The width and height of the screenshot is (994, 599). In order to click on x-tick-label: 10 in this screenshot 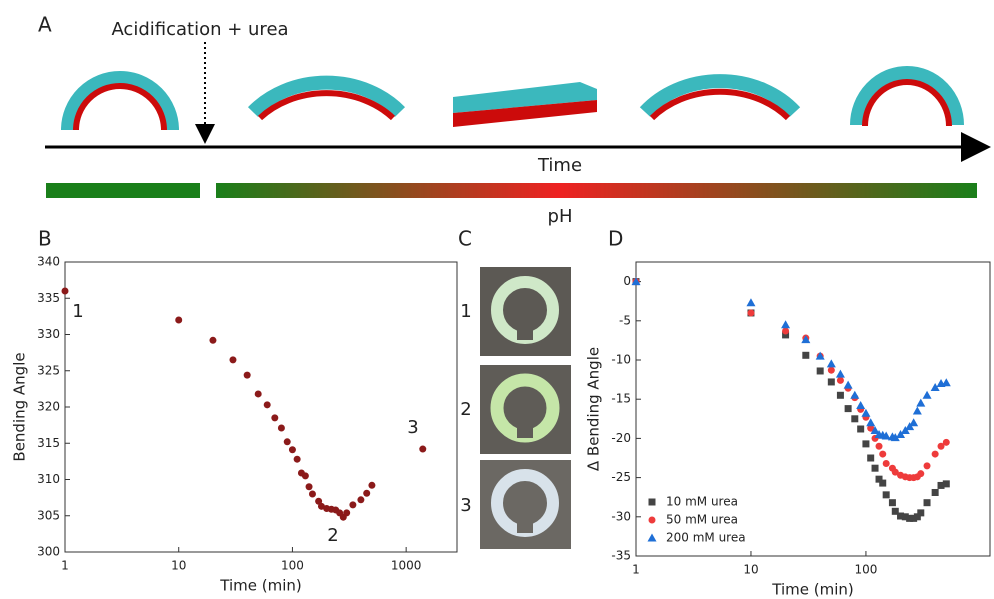, I will do `click(178, 566)`.